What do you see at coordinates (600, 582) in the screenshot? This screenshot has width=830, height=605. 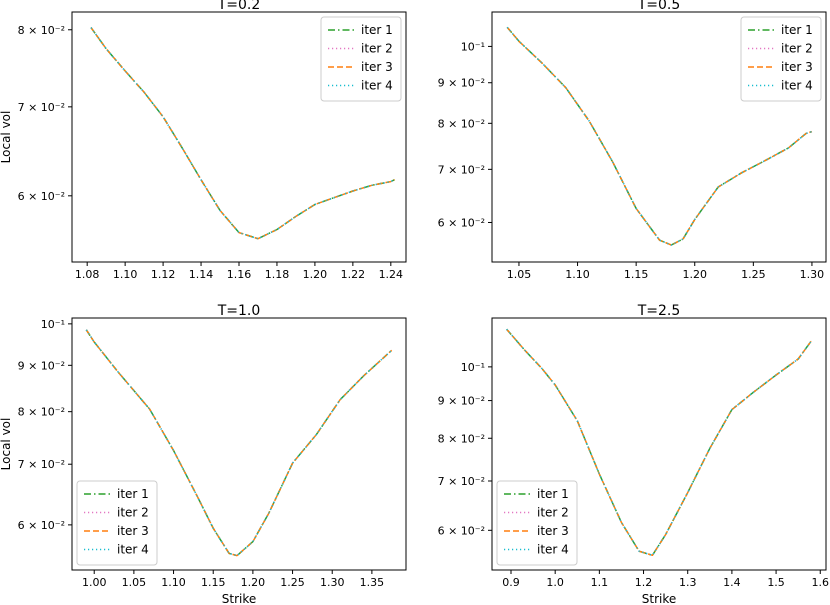 I see `x-tick-label: 1.1` at bounding box center [600, 582].